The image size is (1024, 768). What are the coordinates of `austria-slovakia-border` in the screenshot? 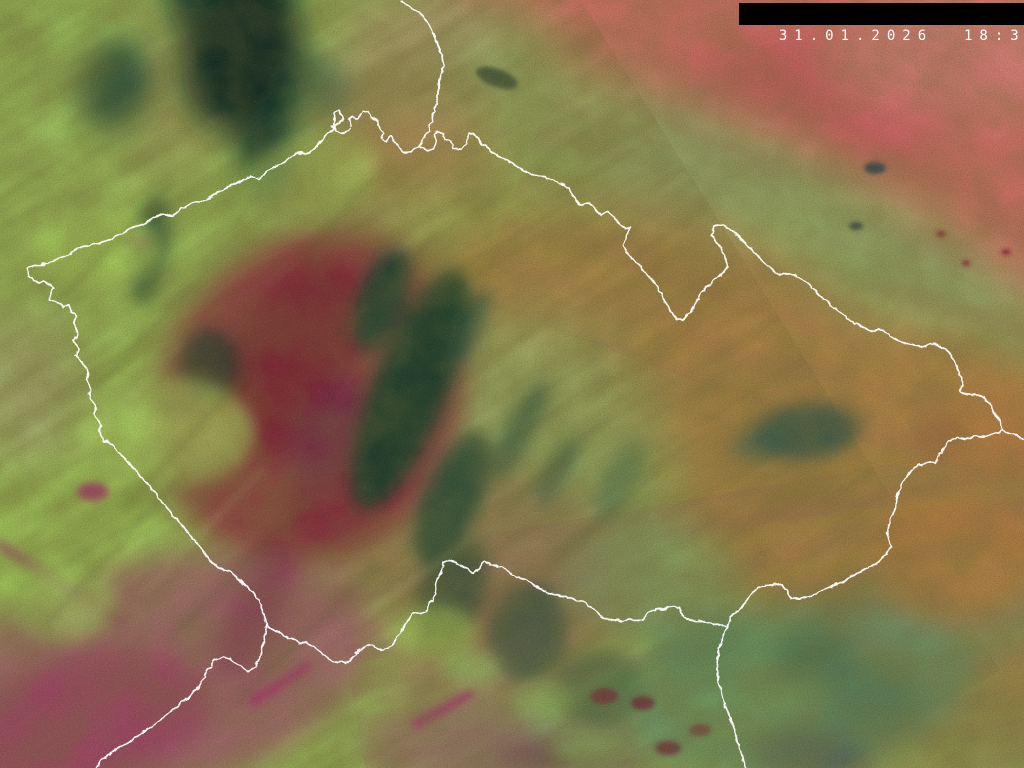 It's located at (730, 696).